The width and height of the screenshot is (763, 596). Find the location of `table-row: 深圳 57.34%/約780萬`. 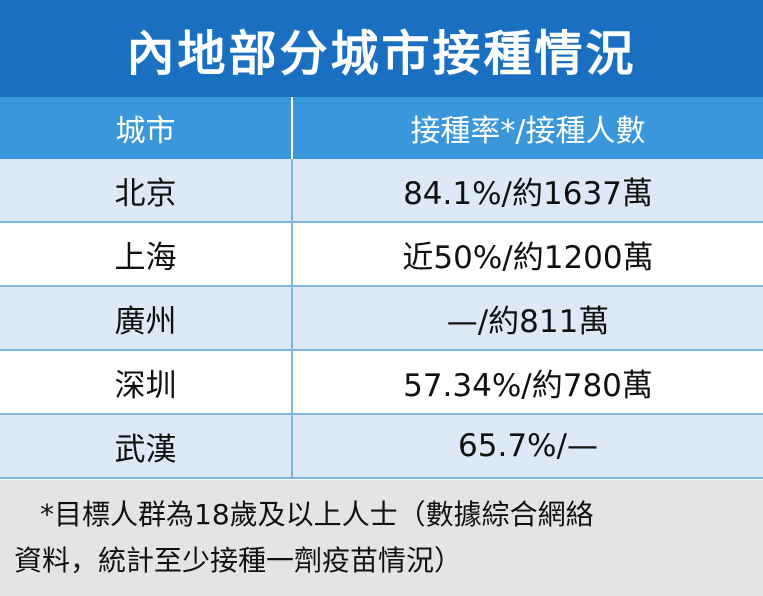

table-row: 深圳 57.34%/約780萬 is located at coordinates (381, 382).